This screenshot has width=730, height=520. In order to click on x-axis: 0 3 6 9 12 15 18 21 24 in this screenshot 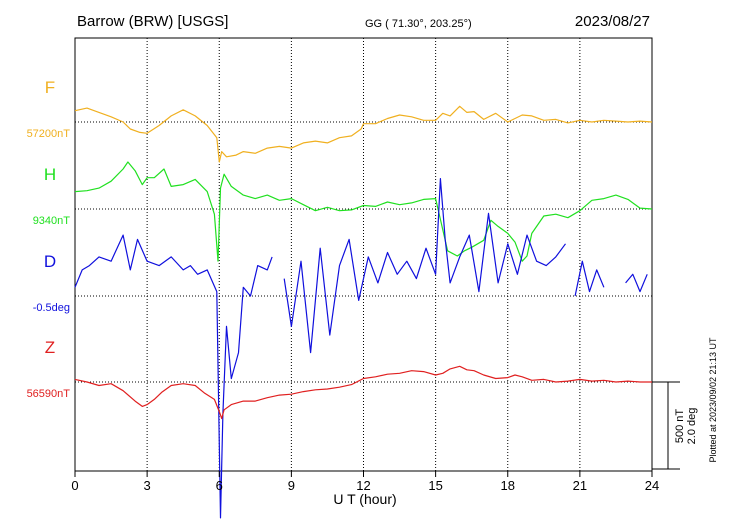, I will do `click(365, 482)`.